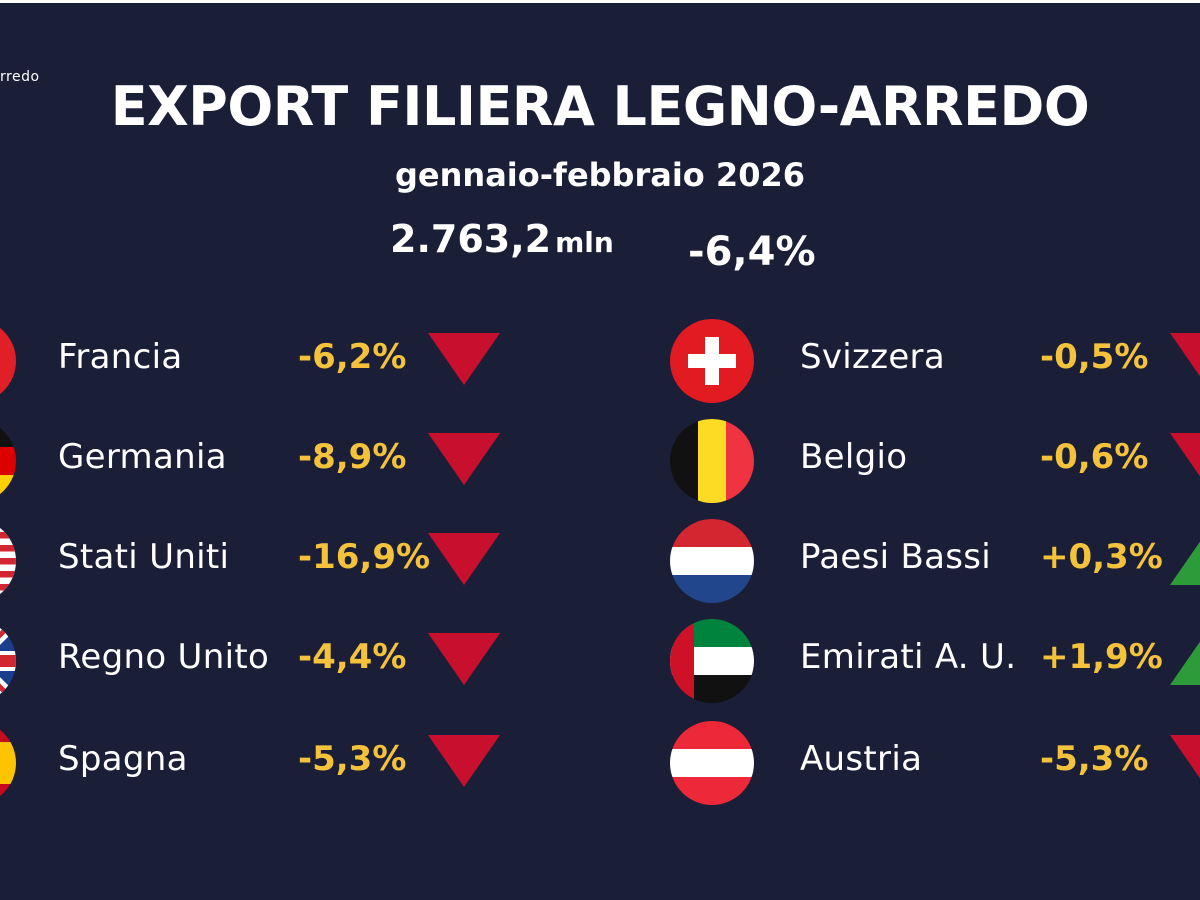  I want to click on country-row-svizzera: Svizzera -0,5%, so click(935, 361).